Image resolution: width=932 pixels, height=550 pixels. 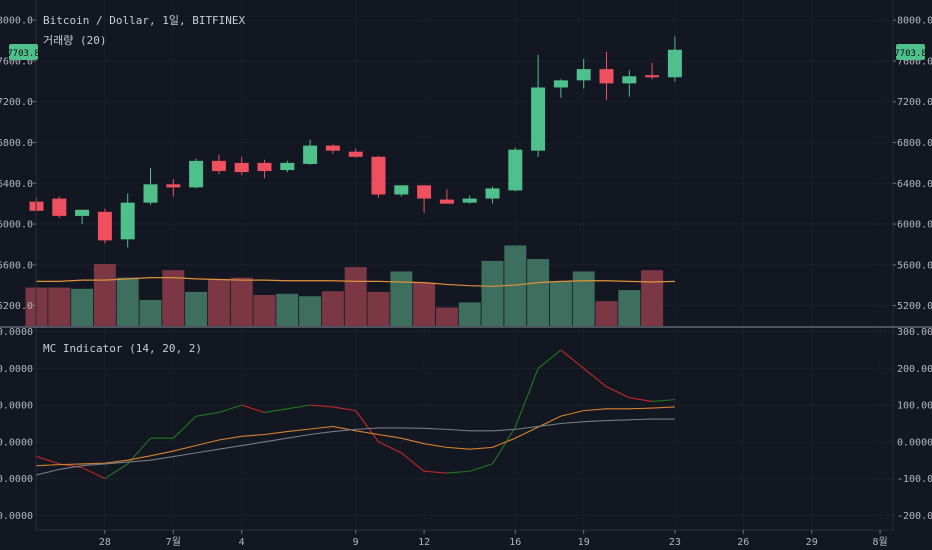 I want to click on price-tick-label-left: 5600.0, so click(x=16, y=265).